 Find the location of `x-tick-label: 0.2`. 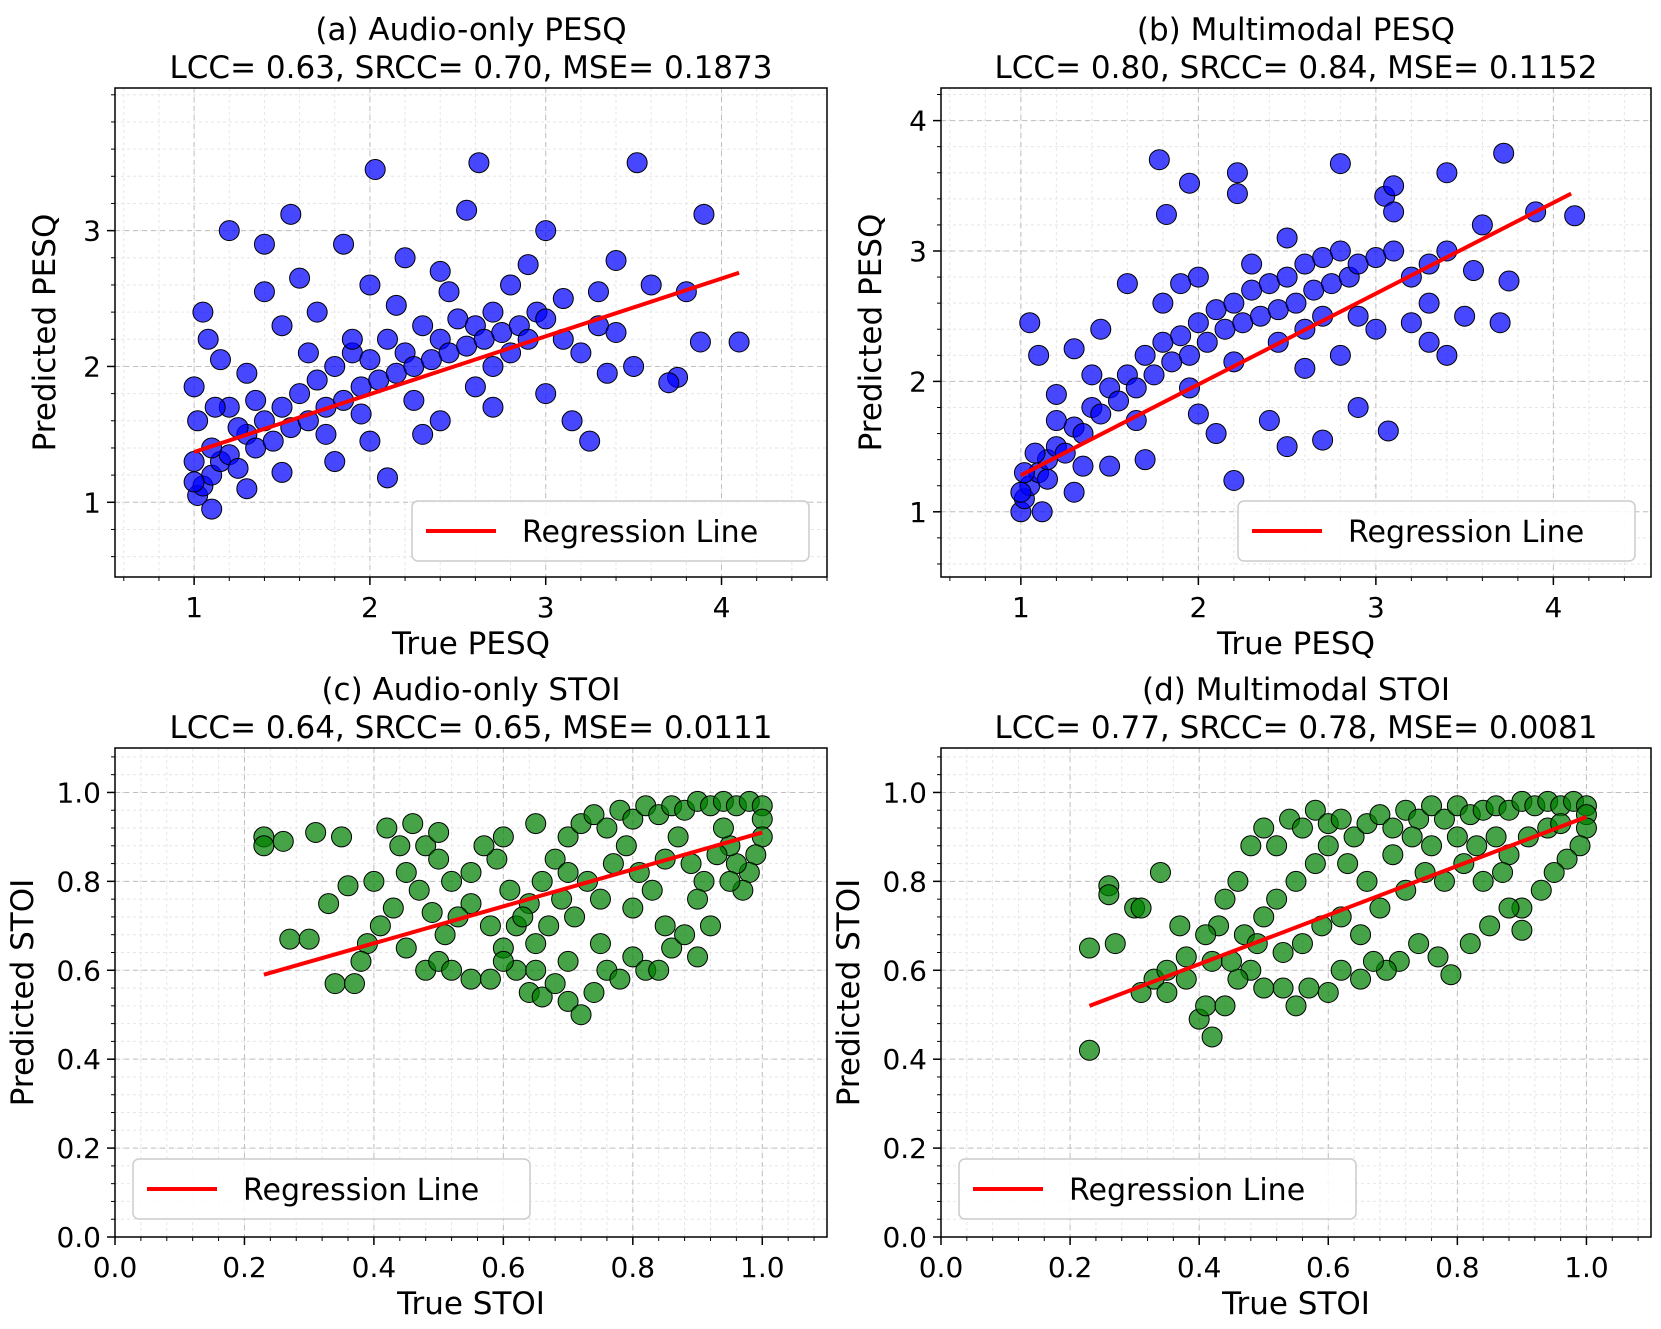

x-tick-label: 0.2 is located at coordinates (244, 1267).